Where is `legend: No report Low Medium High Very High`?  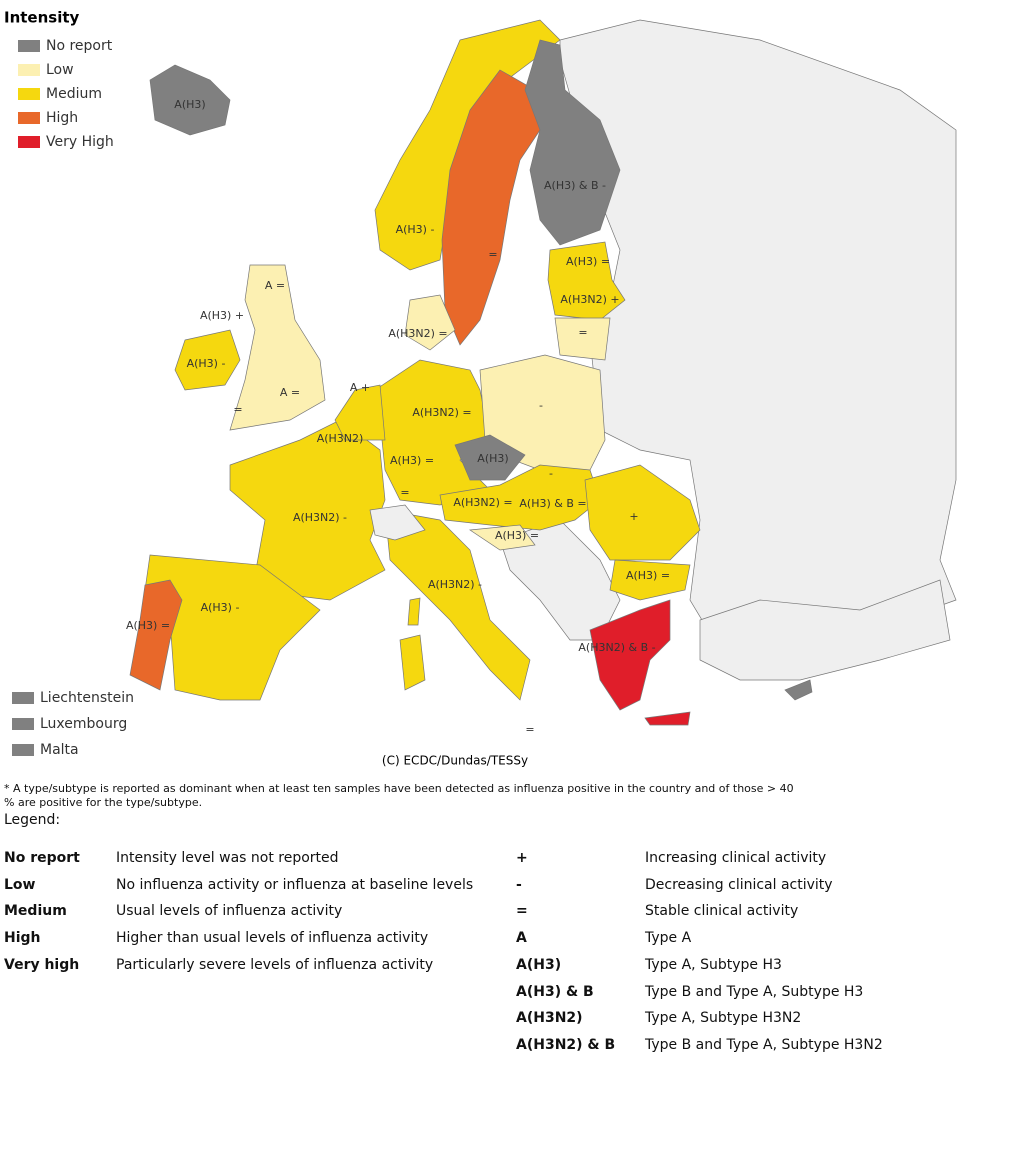
legend: No report Low Medium High Very High is located at coordinates (66, 94).